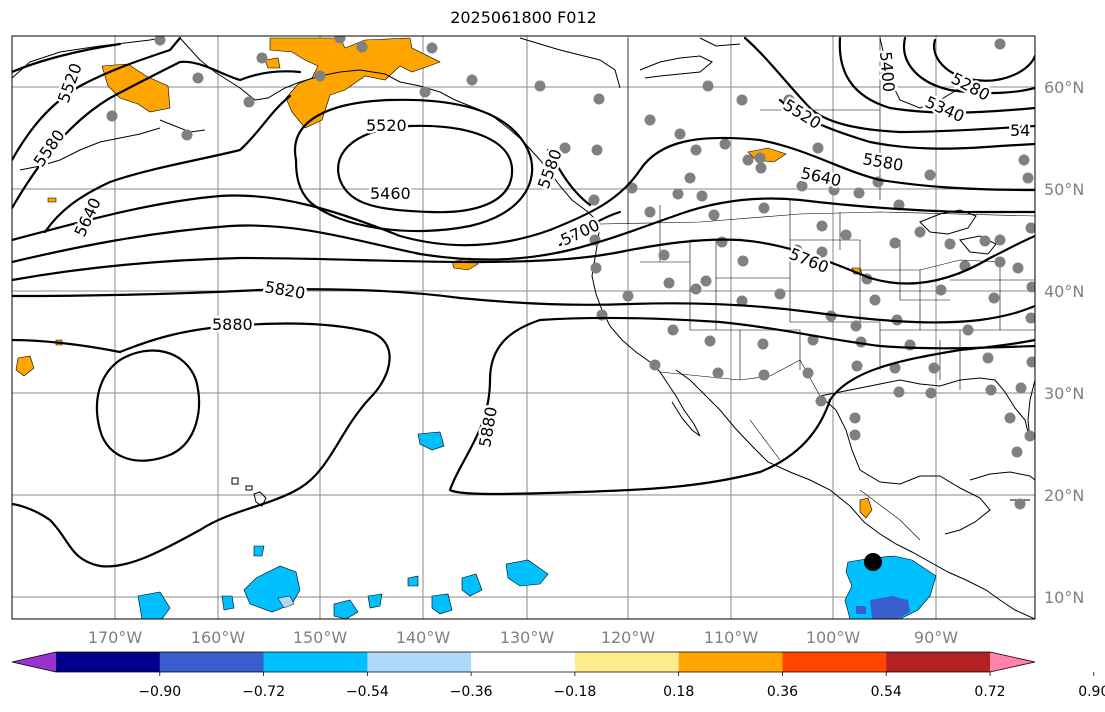 The height and width of the screenshot is (712, 1105). Describe the element at coordinates (471, 692) in the screenshot. I see `colorbar-tick-label: −0.36` at that location.